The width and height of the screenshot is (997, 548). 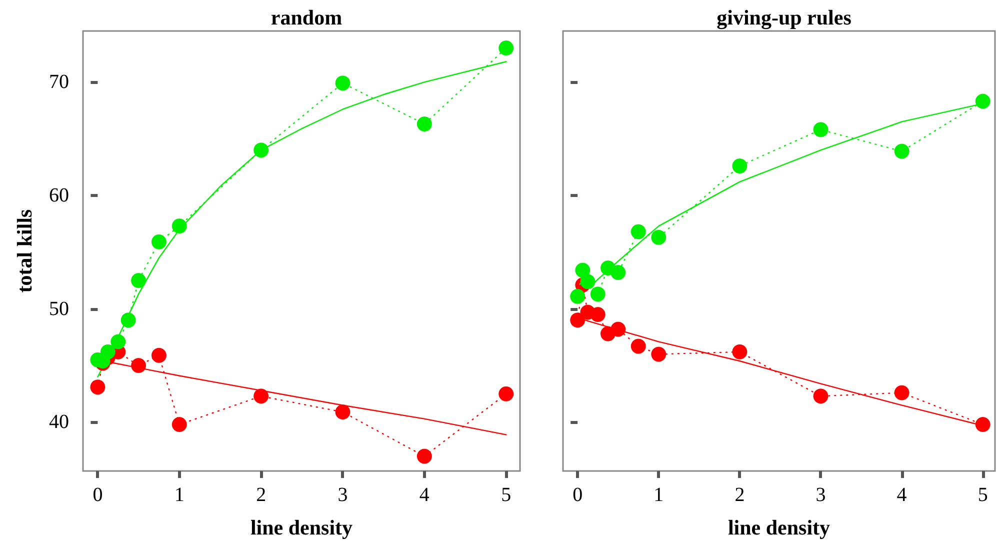 What do you see at coordinates (59, 422) in the screenshot?
I see `y-tick-label: 40` at bounding box center [59, 422].